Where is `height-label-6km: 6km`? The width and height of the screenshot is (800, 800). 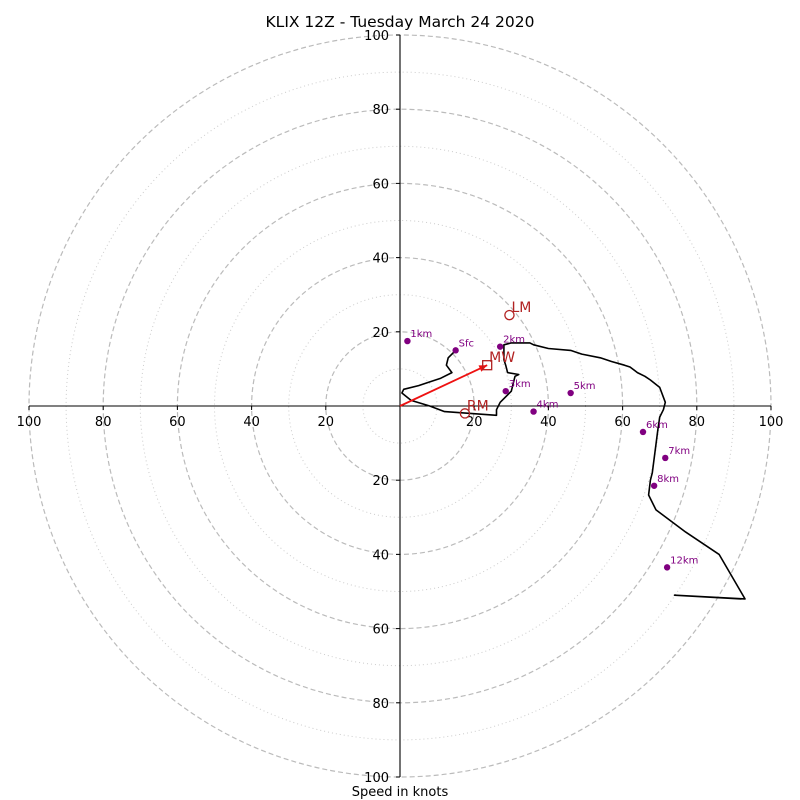
height-label-6km: 6km is located at coordinates (657, 425).